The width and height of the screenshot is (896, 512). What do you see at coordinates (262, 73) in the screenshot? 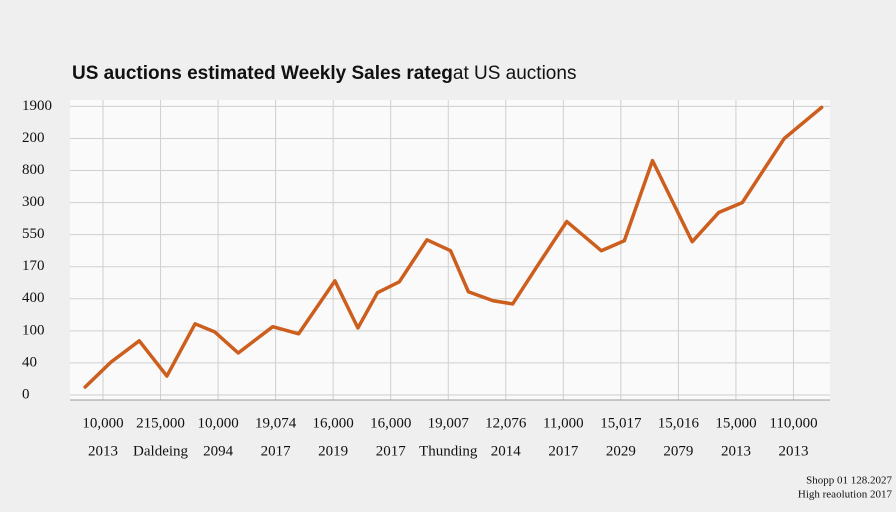
I see `title-main: US auctions estimated Weekly Sales rateg` at bounding box center [262, 73].